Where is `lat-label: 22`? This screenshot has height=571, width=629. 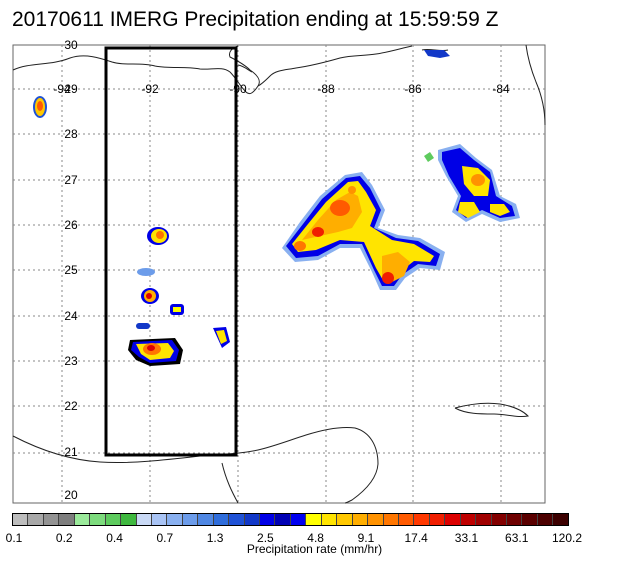 lat-label: 22 is located at coordinates (71, 406).